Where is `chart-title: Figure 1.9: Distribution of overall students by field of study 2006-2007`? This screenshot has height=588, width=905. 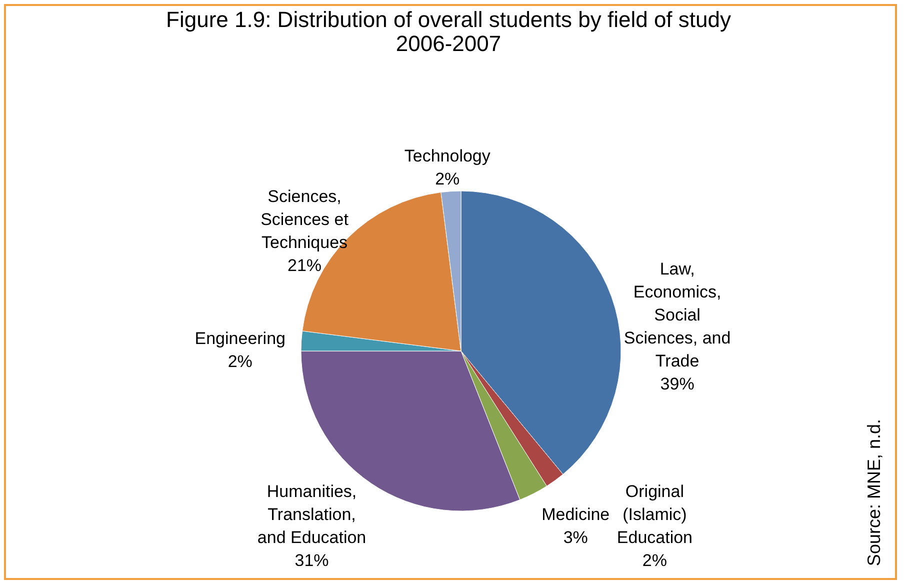
chart-title: Figure 1.9: Distribution of overall students by field of study 2006-2007 is located at coordinates (448, 31).